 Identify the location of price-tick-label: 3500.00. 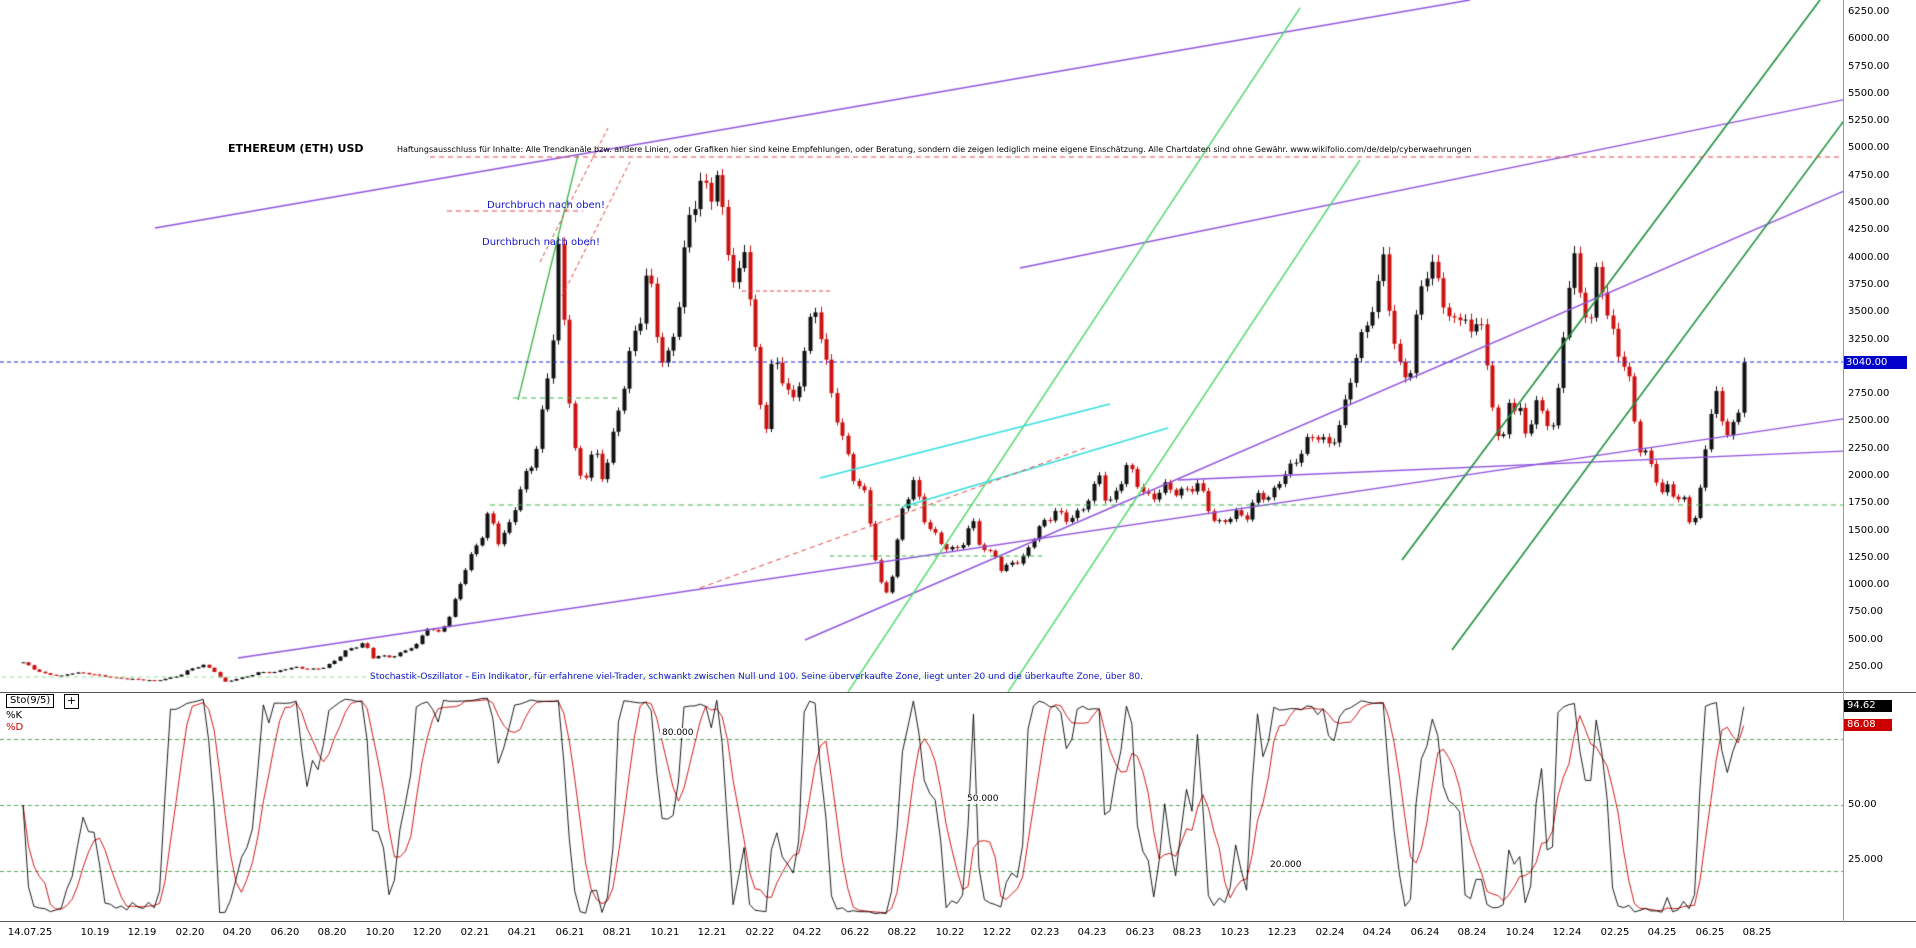
(1869, 312).